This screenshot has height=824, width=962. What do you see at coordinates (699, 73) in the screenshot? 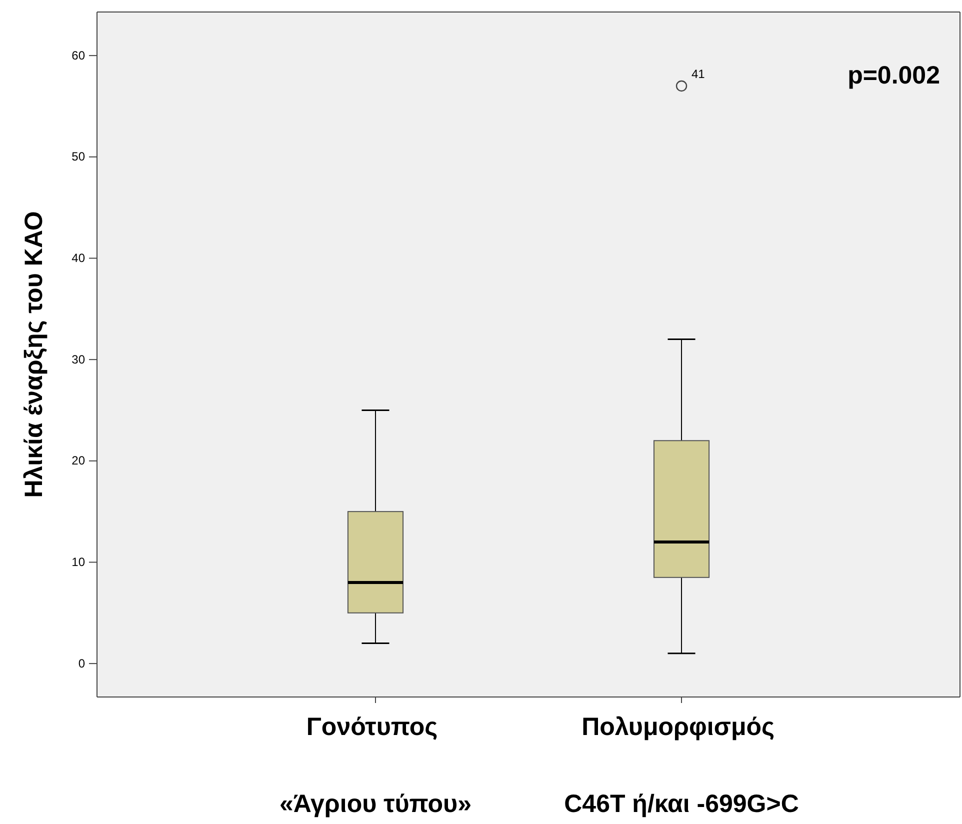
I see `annotation: 41` at bounding box center [699, 73].